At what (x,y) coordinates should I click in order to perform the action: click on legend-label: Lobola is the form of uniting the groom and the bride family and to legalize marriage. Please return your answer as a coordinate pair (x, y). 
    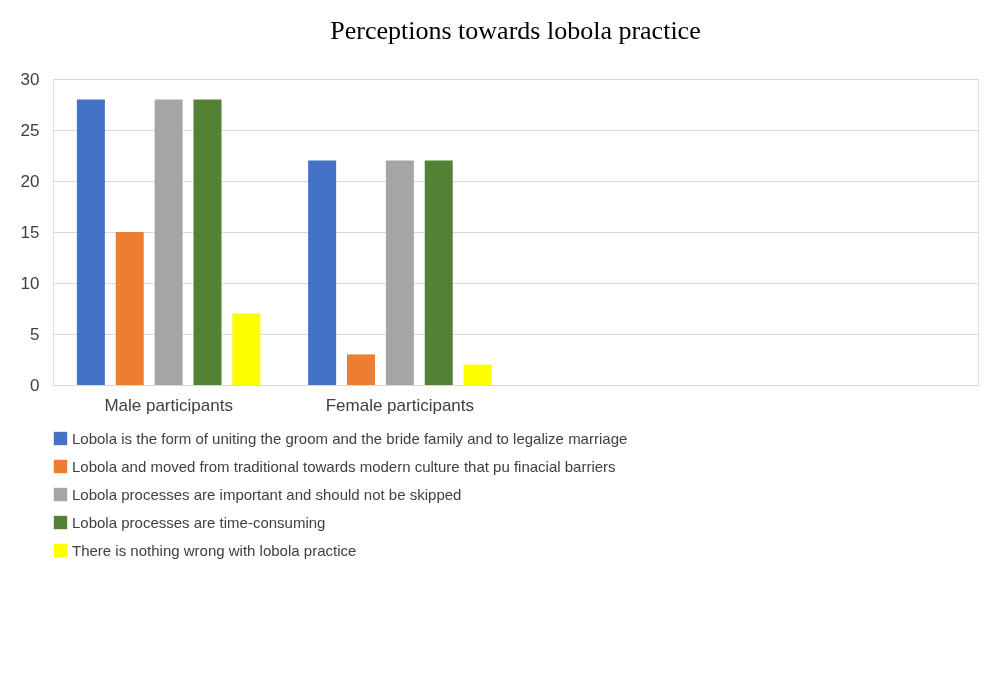
    Looking at the image, I should click on (350, 438).